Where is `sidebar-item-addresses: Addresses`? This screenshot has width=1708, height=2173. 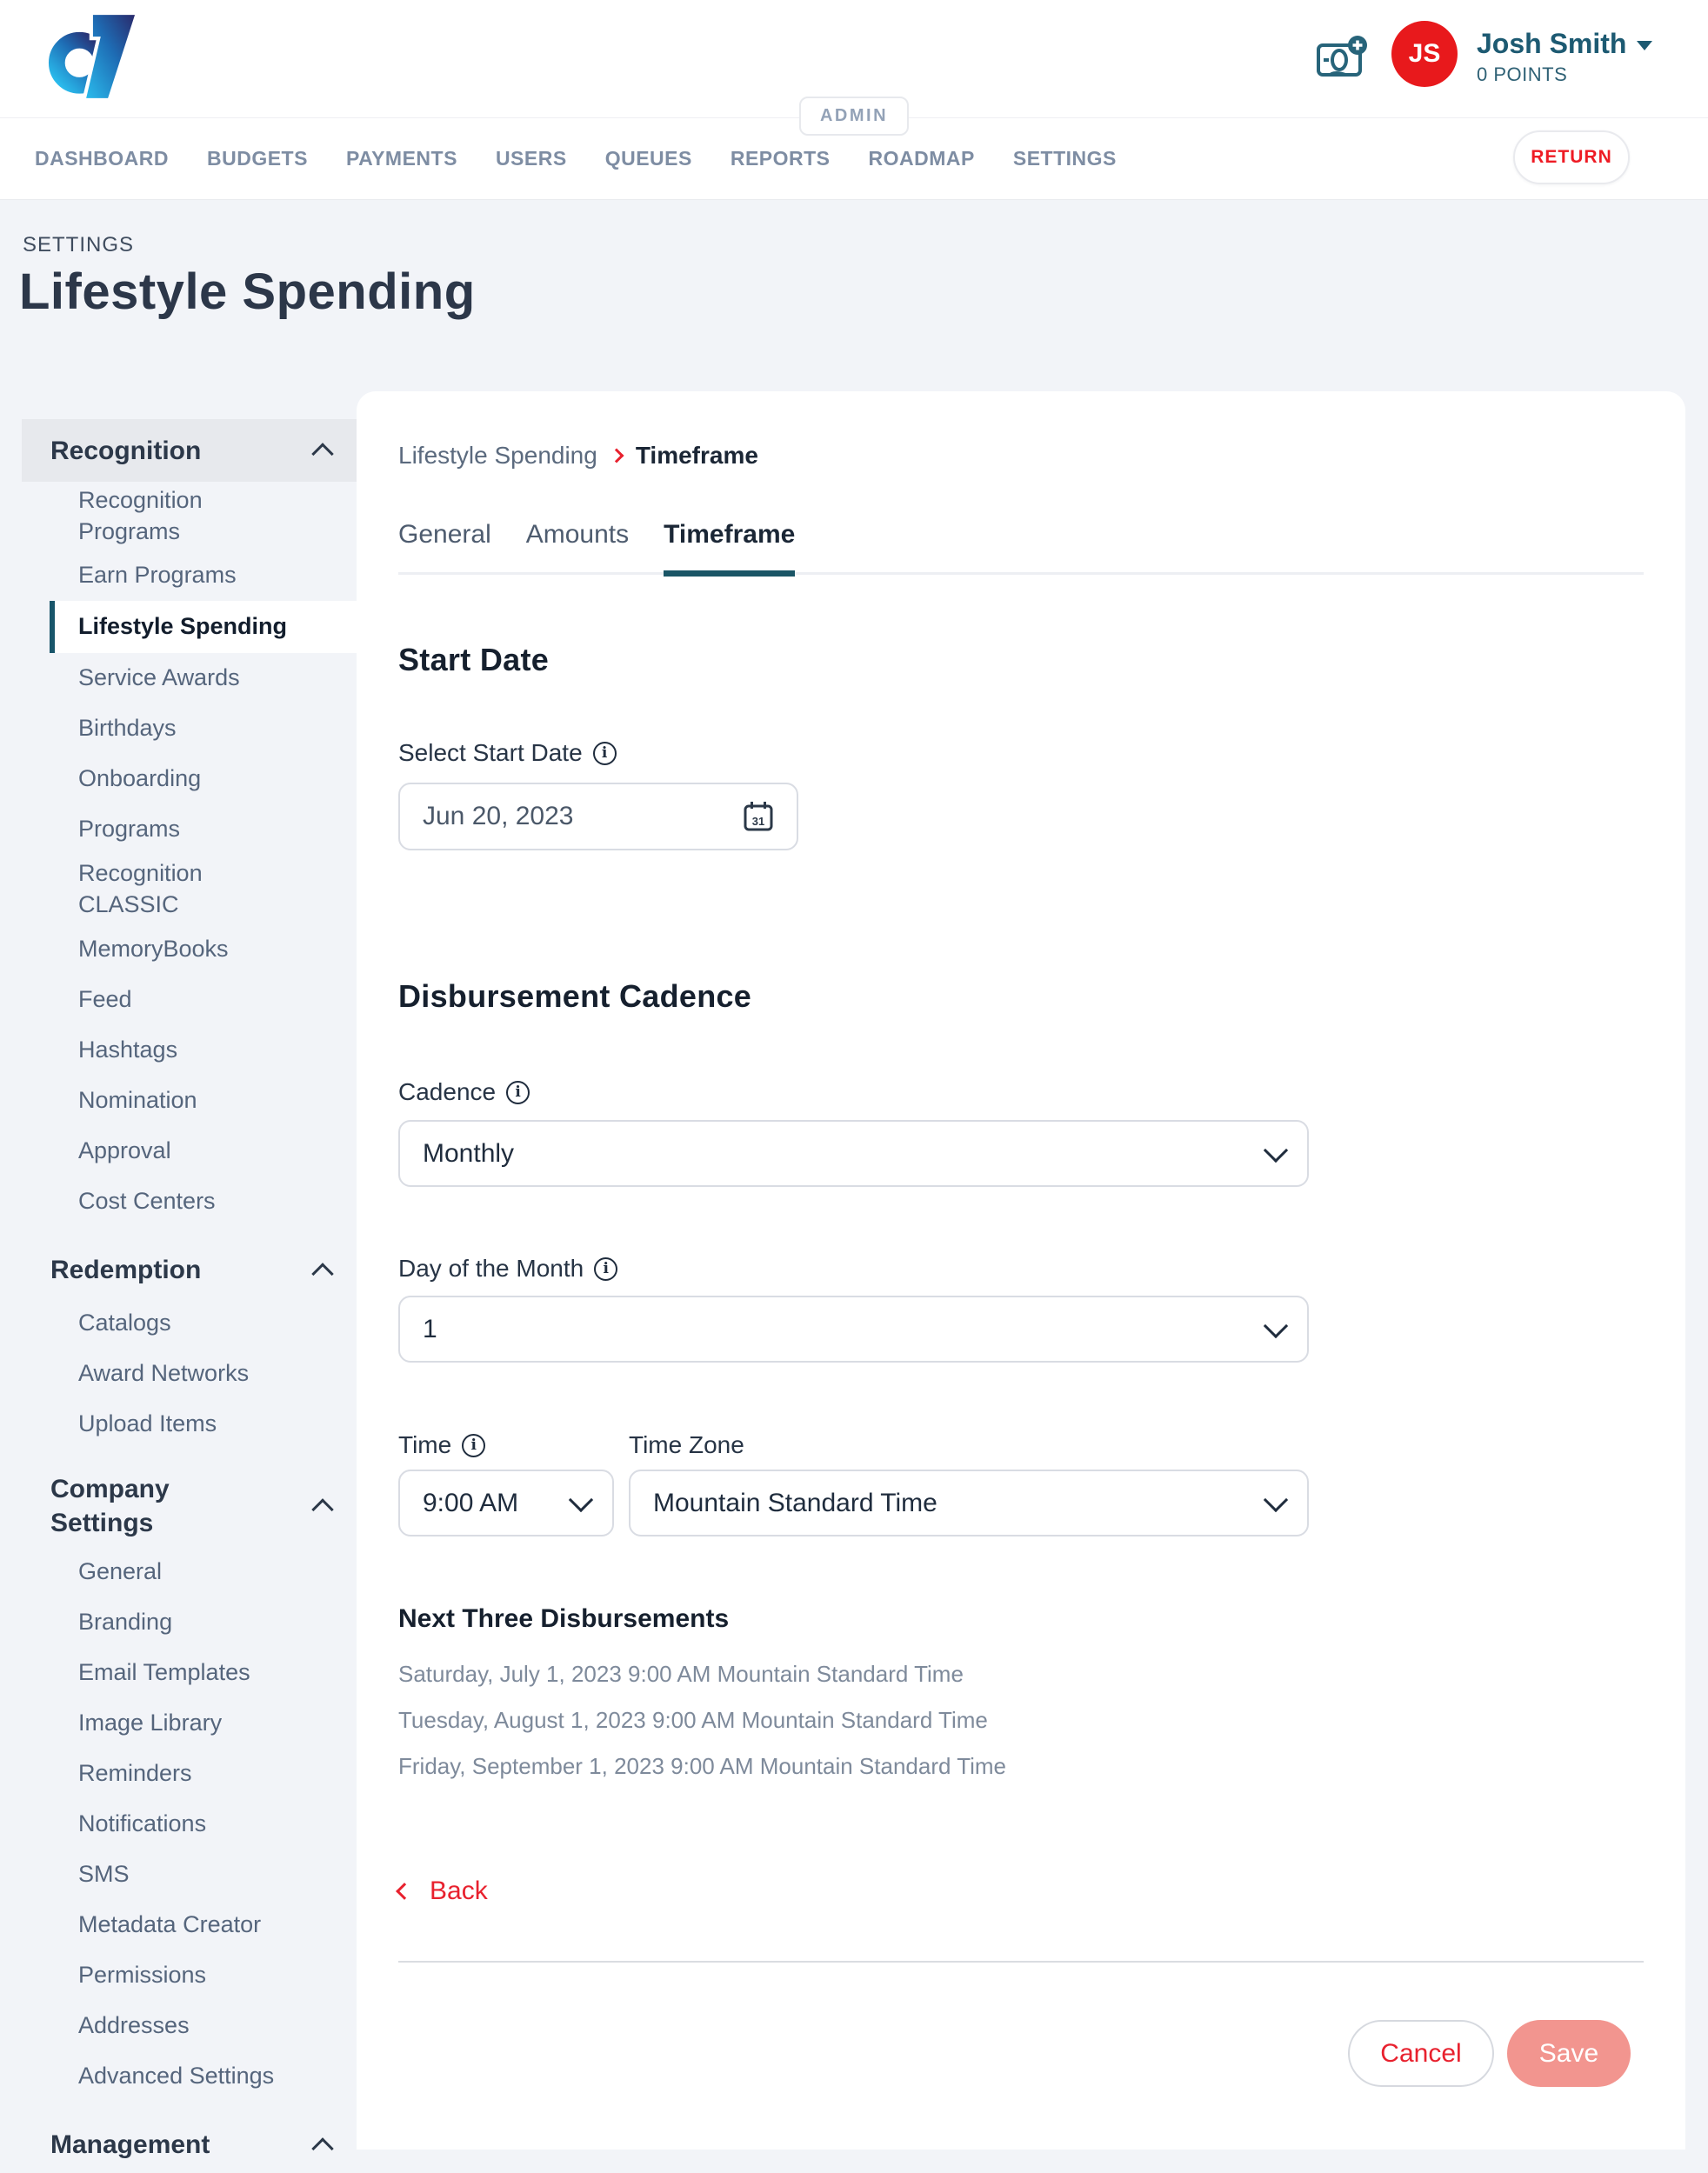 sidebar-item-addresses: Addresses is located at coordinates (134, 2025).